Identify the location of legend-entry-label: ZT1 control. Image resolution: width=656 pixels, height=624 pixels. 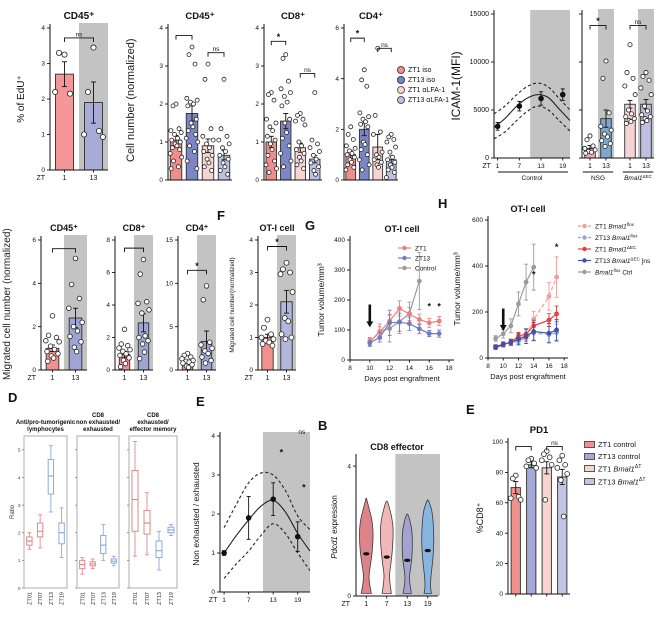
(617, 444).